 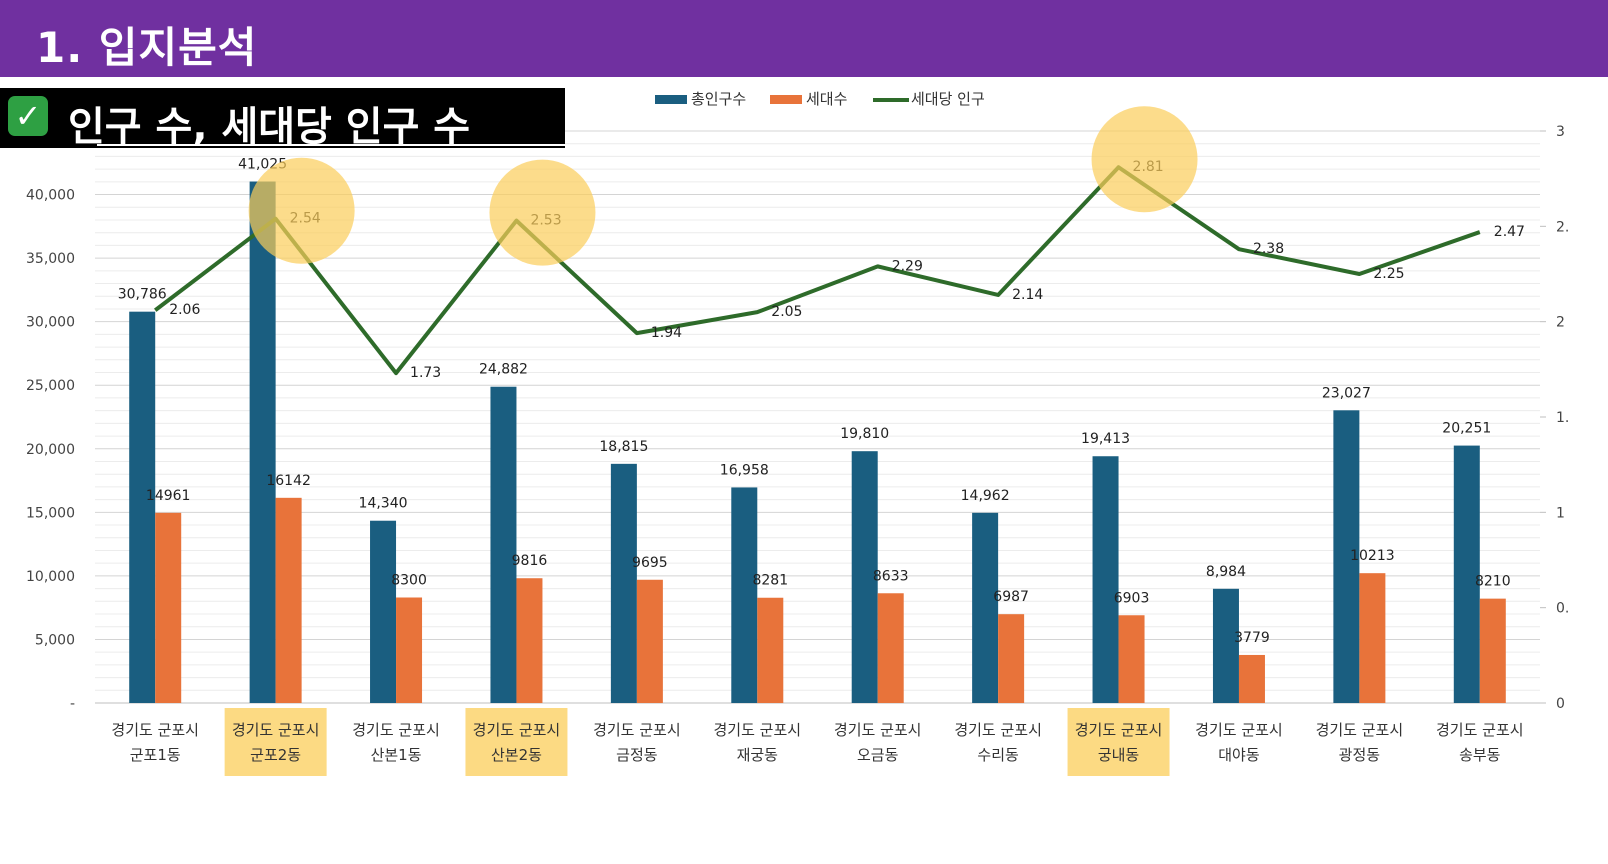 I want to click on y-right-tick-label: 0., so click(x=1562, y=609).